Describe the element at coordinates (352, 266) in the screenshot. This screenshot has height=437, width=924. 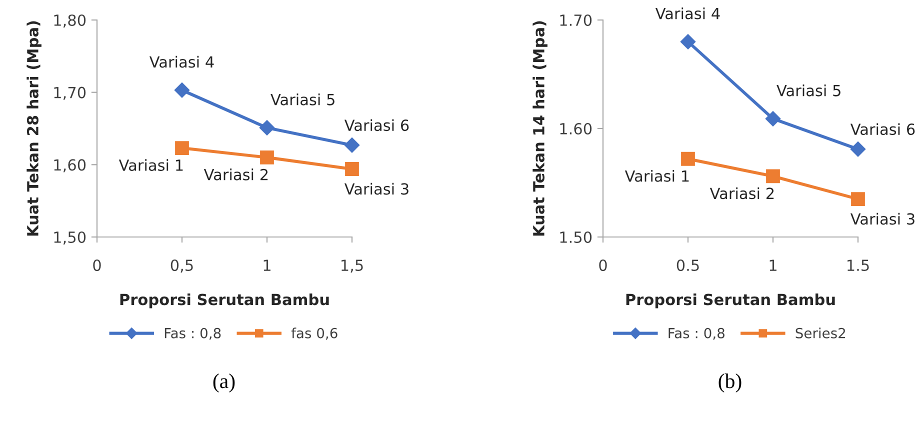
I see `x-tick-label: 1,5` at that location.